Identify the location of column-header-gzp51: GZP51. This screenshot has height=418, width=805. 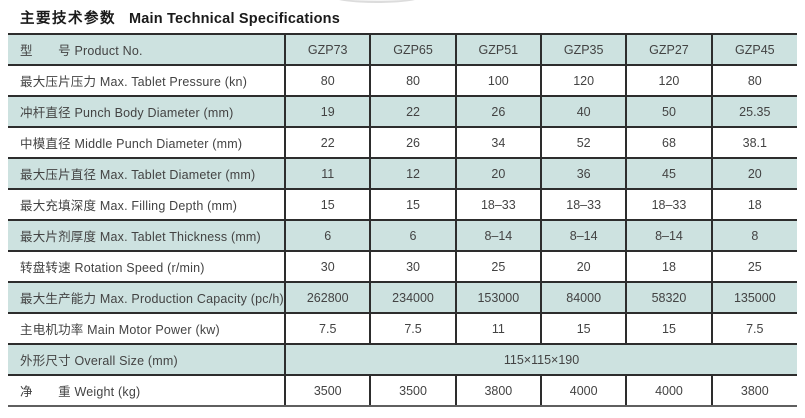
(497, 49).